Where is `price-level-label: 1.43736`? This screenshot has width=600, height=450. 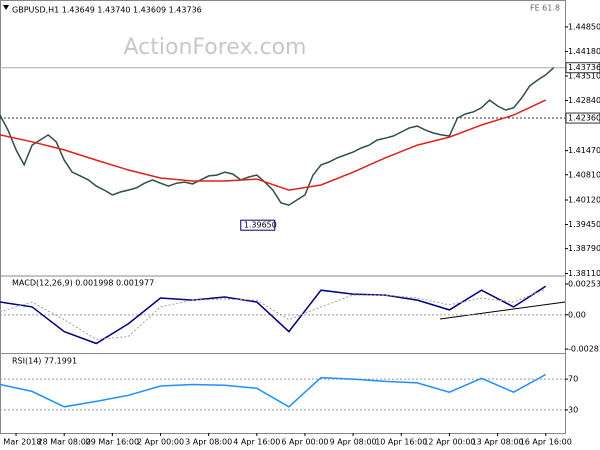 price-level-label: 1.43736 is located at coordinates (584, 67).